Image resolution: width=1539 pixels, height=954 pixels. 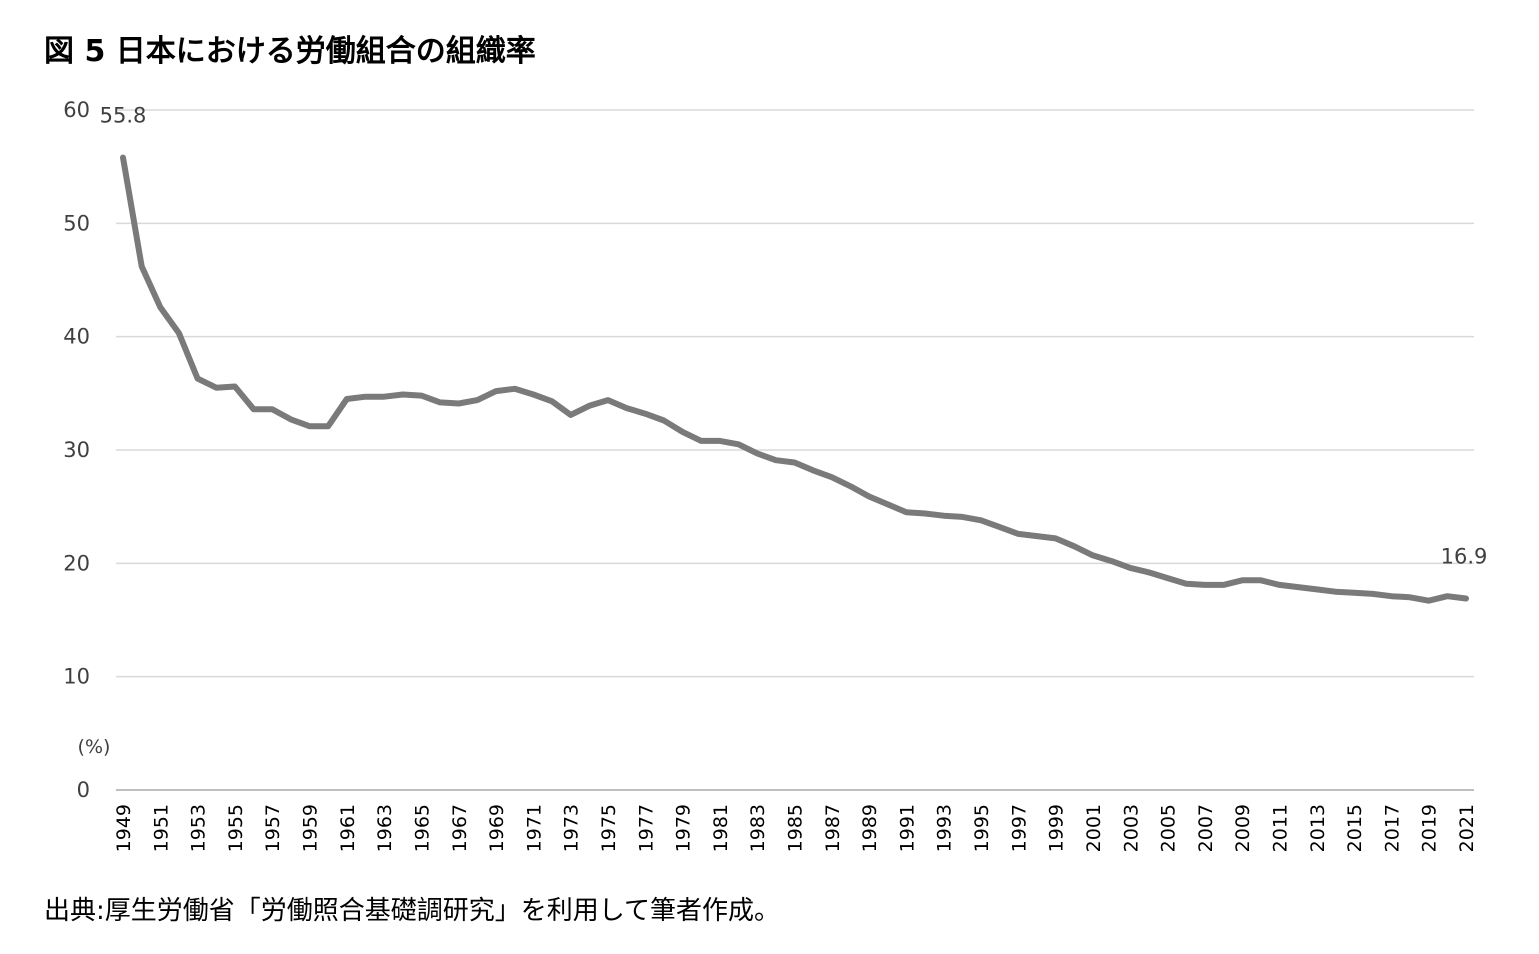 What do you see at coordinates (76, 337) in the screenshot?
I see `y-tick-label: 40` at bounding box center [76, 337].